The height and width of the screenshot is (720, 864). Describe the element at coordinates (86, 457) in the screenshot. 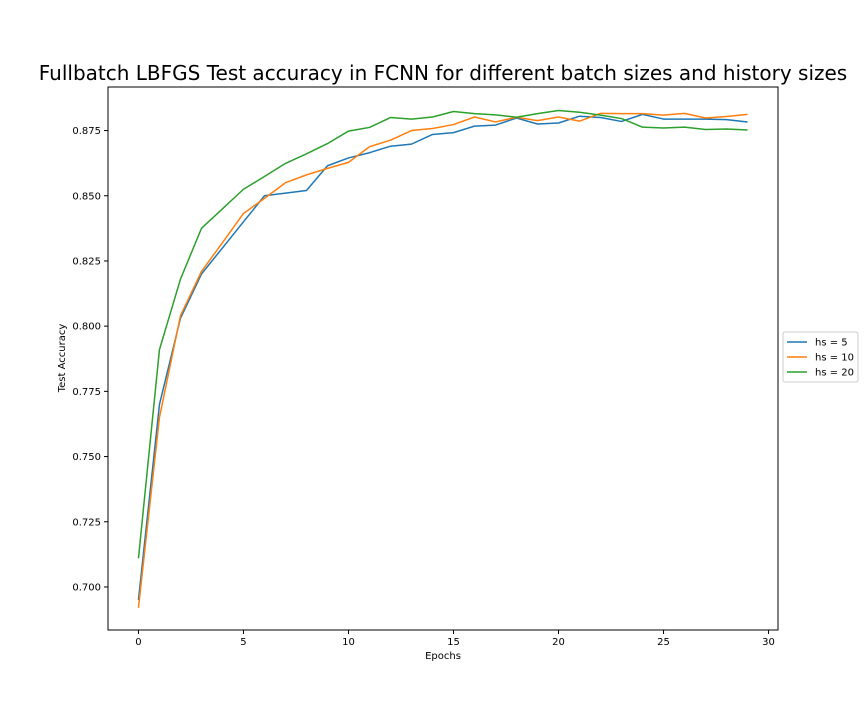

I see `y-tick-label: 0.750` at that location.